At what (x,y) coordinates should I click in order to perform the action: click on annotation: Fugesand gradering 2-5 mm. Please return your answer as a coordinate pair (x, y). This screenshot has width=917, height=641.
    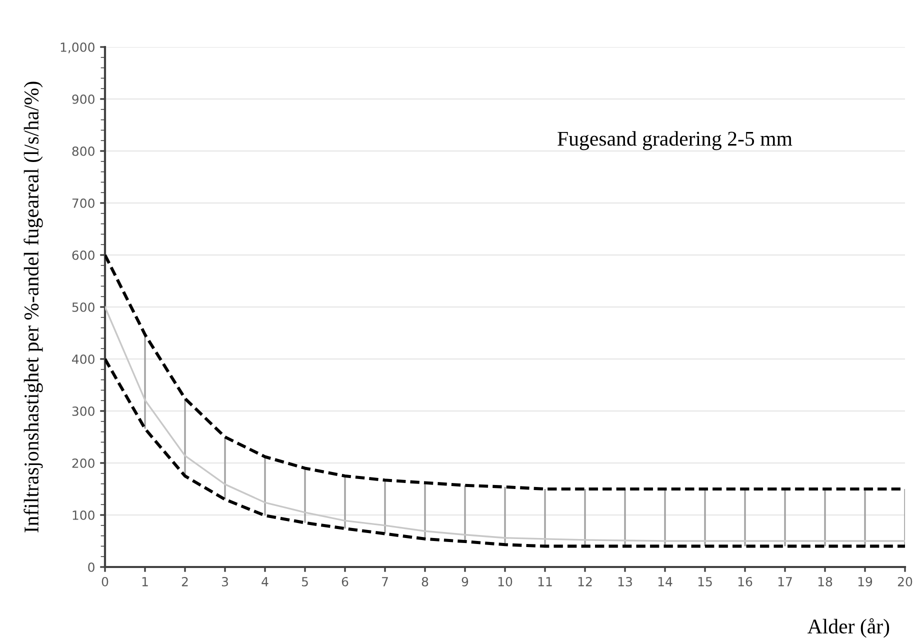
    Looking at the image, I should click on (675, 140).